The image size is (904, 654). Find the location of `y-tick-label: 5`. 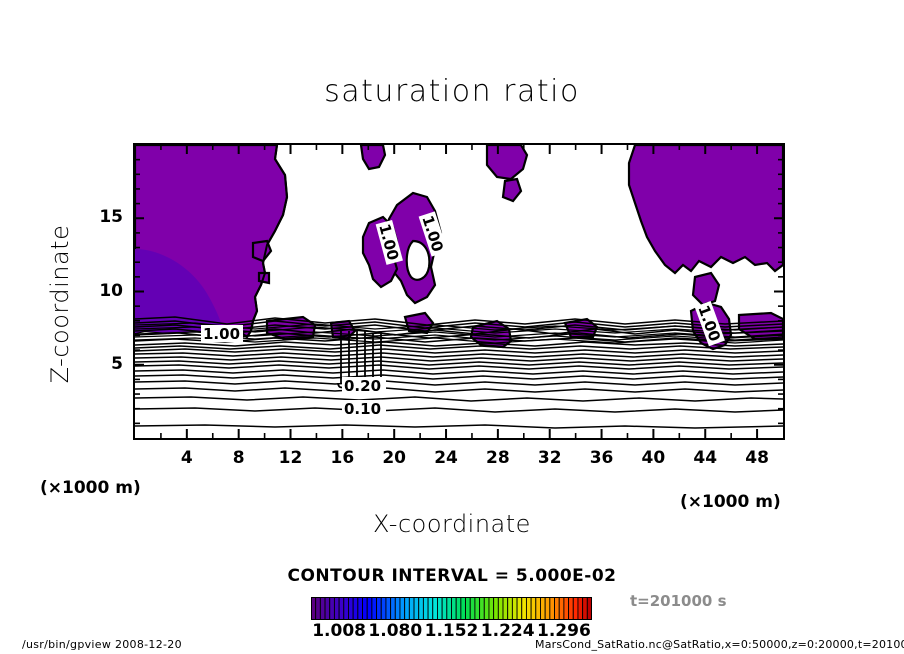

y-tick-label: 5 is located at coordinates (117, 363).